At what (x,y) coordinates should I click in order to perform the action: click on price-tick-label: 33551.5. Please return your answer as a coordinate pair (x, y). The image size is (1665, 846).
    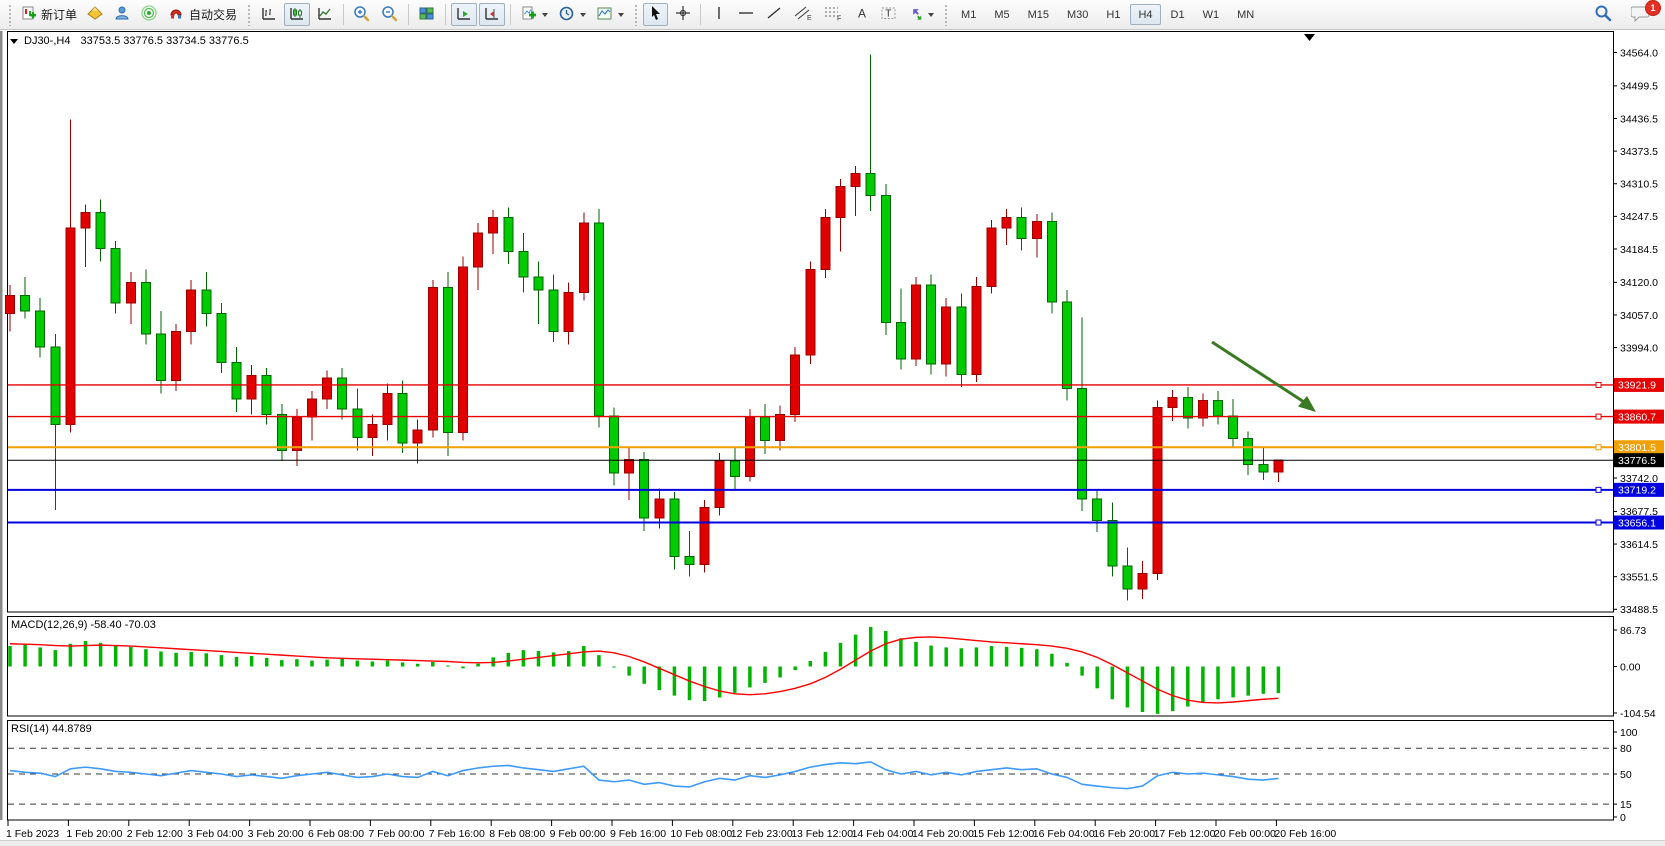
    Looking at the image, I should click on (1639, 577).